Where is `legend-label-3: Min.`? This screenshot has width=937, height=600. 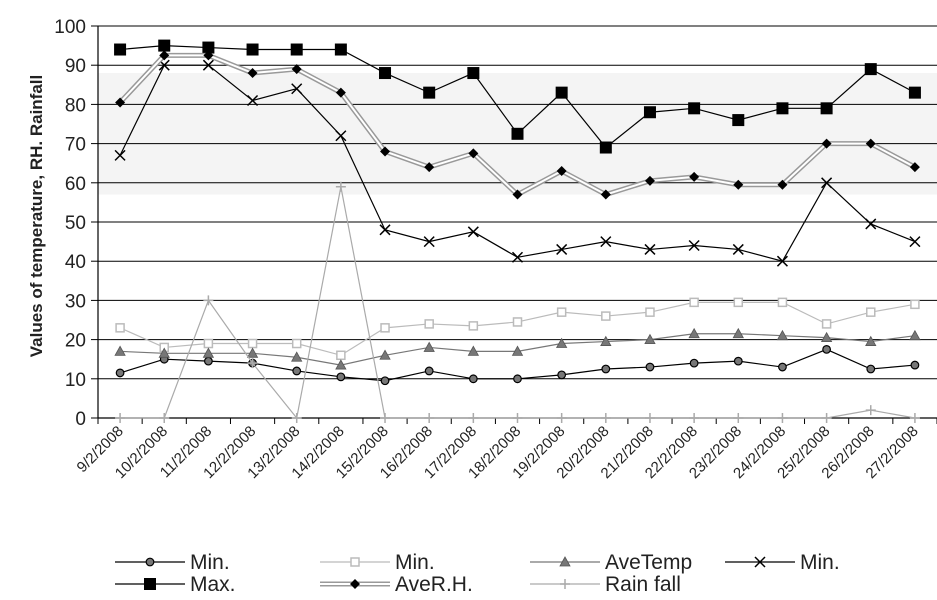 legend-label-3: Min. is located at coordinates (820, 562).